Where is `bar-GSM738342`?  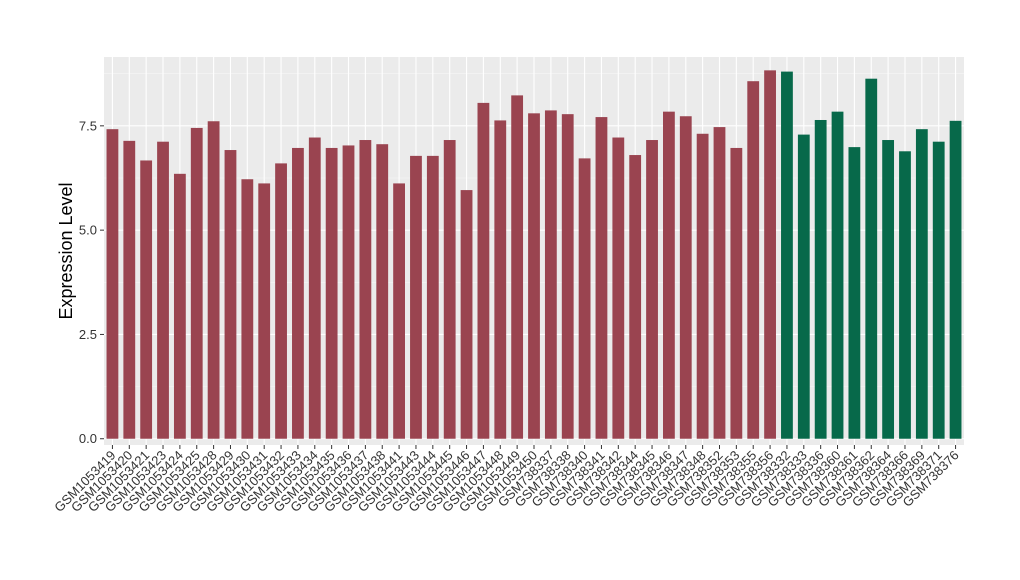 bar-GSM738342 is located at coordinates (618, 288).